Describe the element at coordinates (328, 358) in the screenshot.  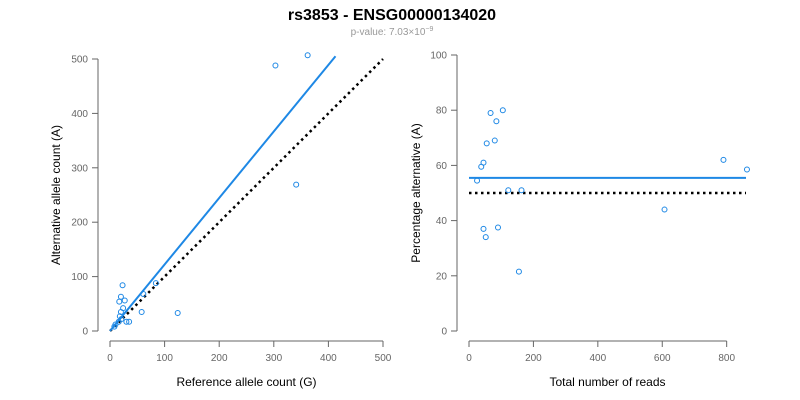
I see `left-x-tick-label: 400` at that location.